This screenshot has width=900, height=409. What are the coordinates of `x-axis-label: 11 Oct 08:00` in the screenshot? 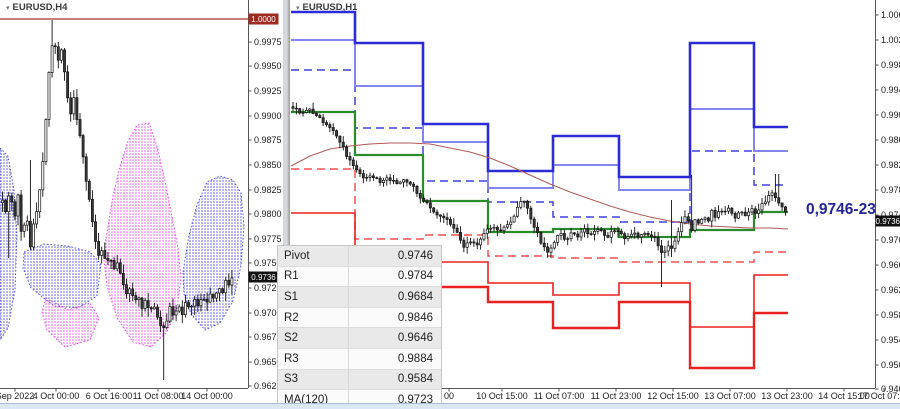 It's located at (158, 396).